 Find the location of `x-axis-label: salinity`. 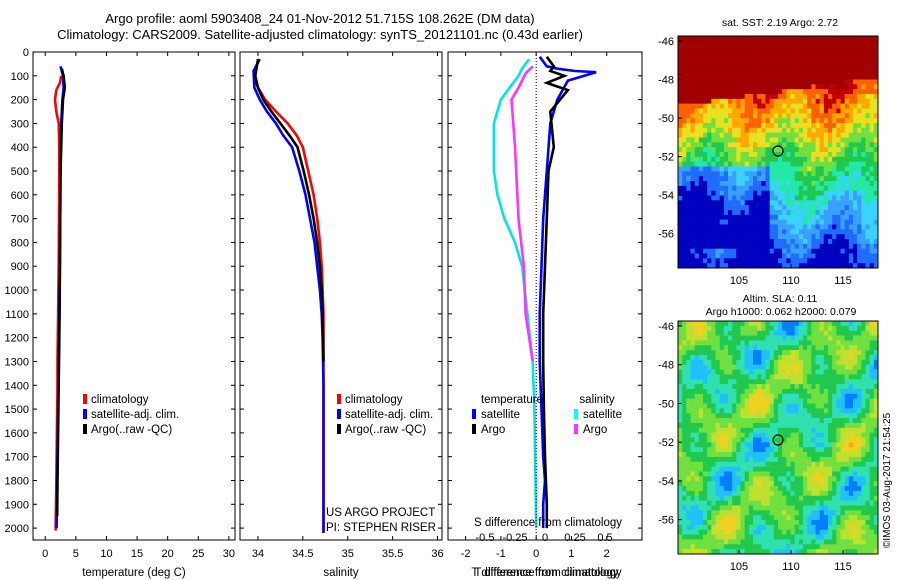

x-axis-label: salinity is located at coordinates (340, 573).